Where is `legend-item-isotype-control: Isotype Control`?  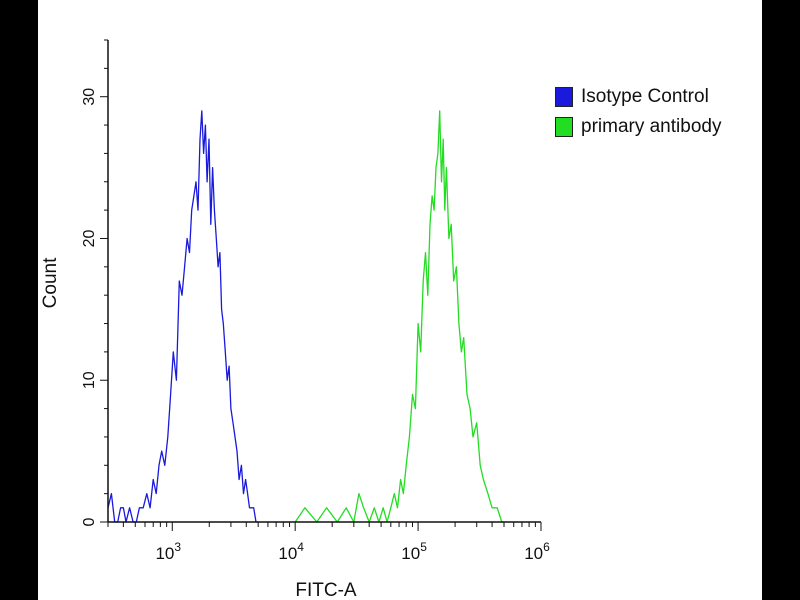 legend-item-isotype-control: Isotype Control is located at coordinates (638, 97).